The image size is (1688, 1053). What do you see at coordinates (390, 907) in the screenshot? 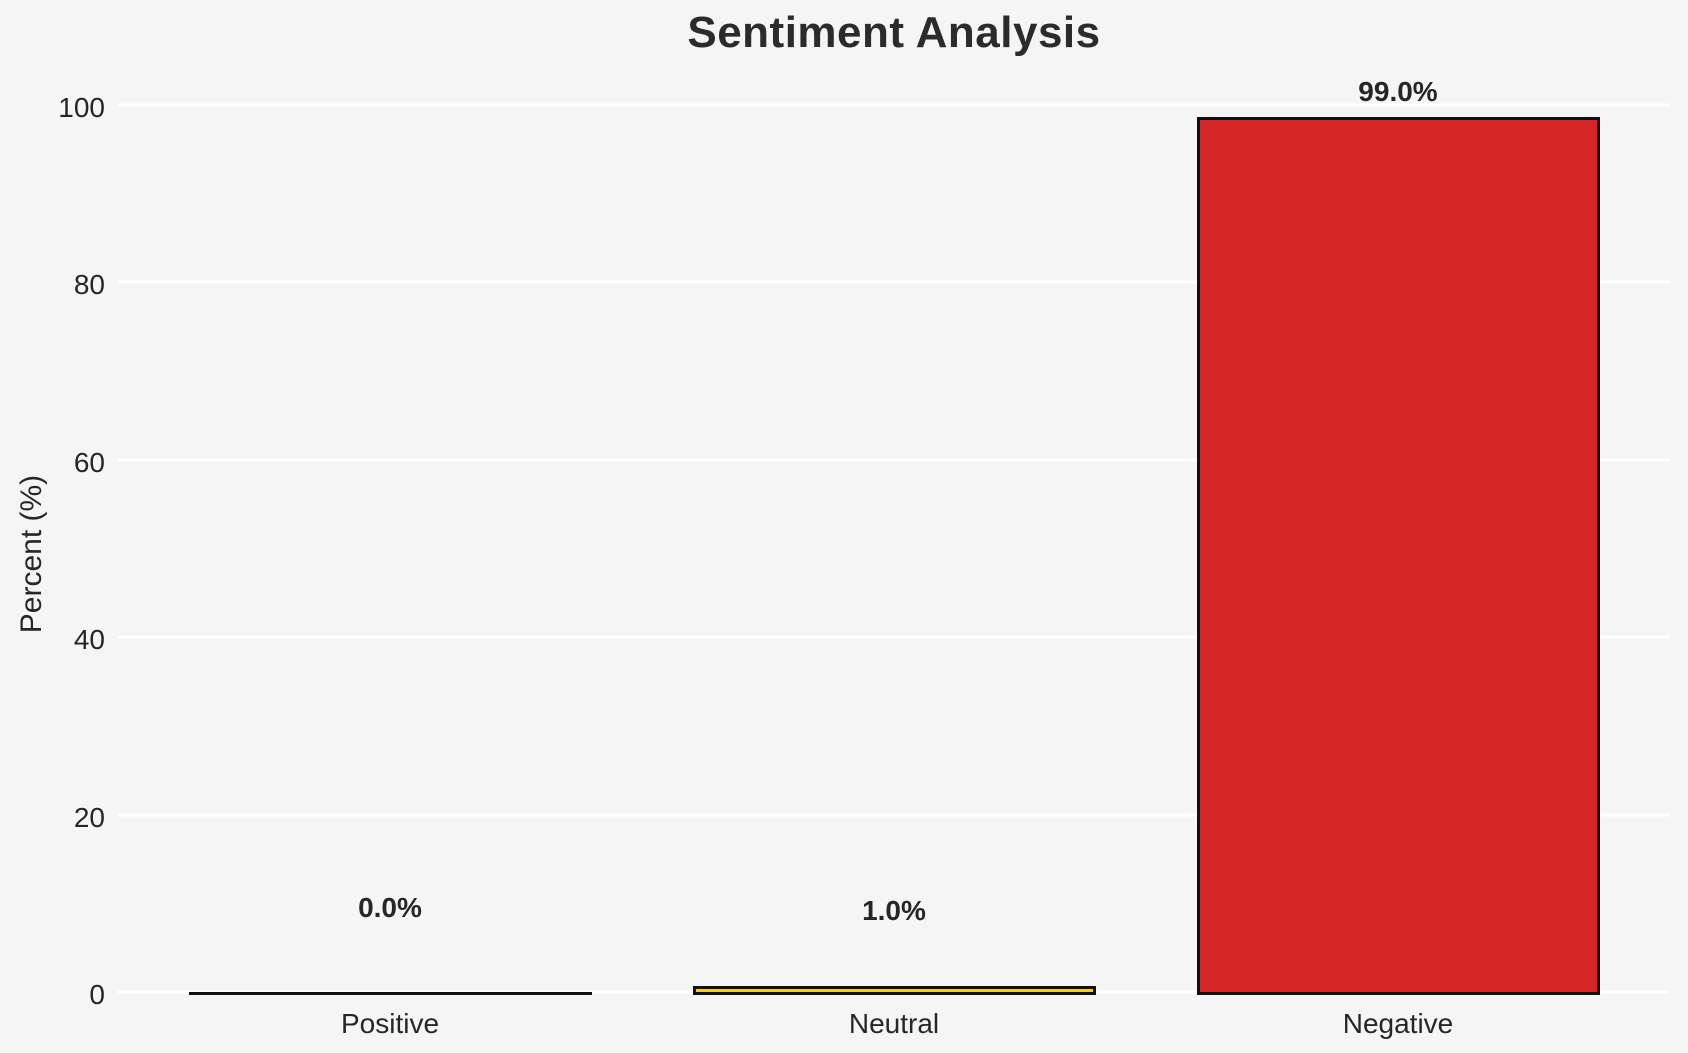
I see `bar-value-label-positive: 0.0%` at bounding box center [390, 907].